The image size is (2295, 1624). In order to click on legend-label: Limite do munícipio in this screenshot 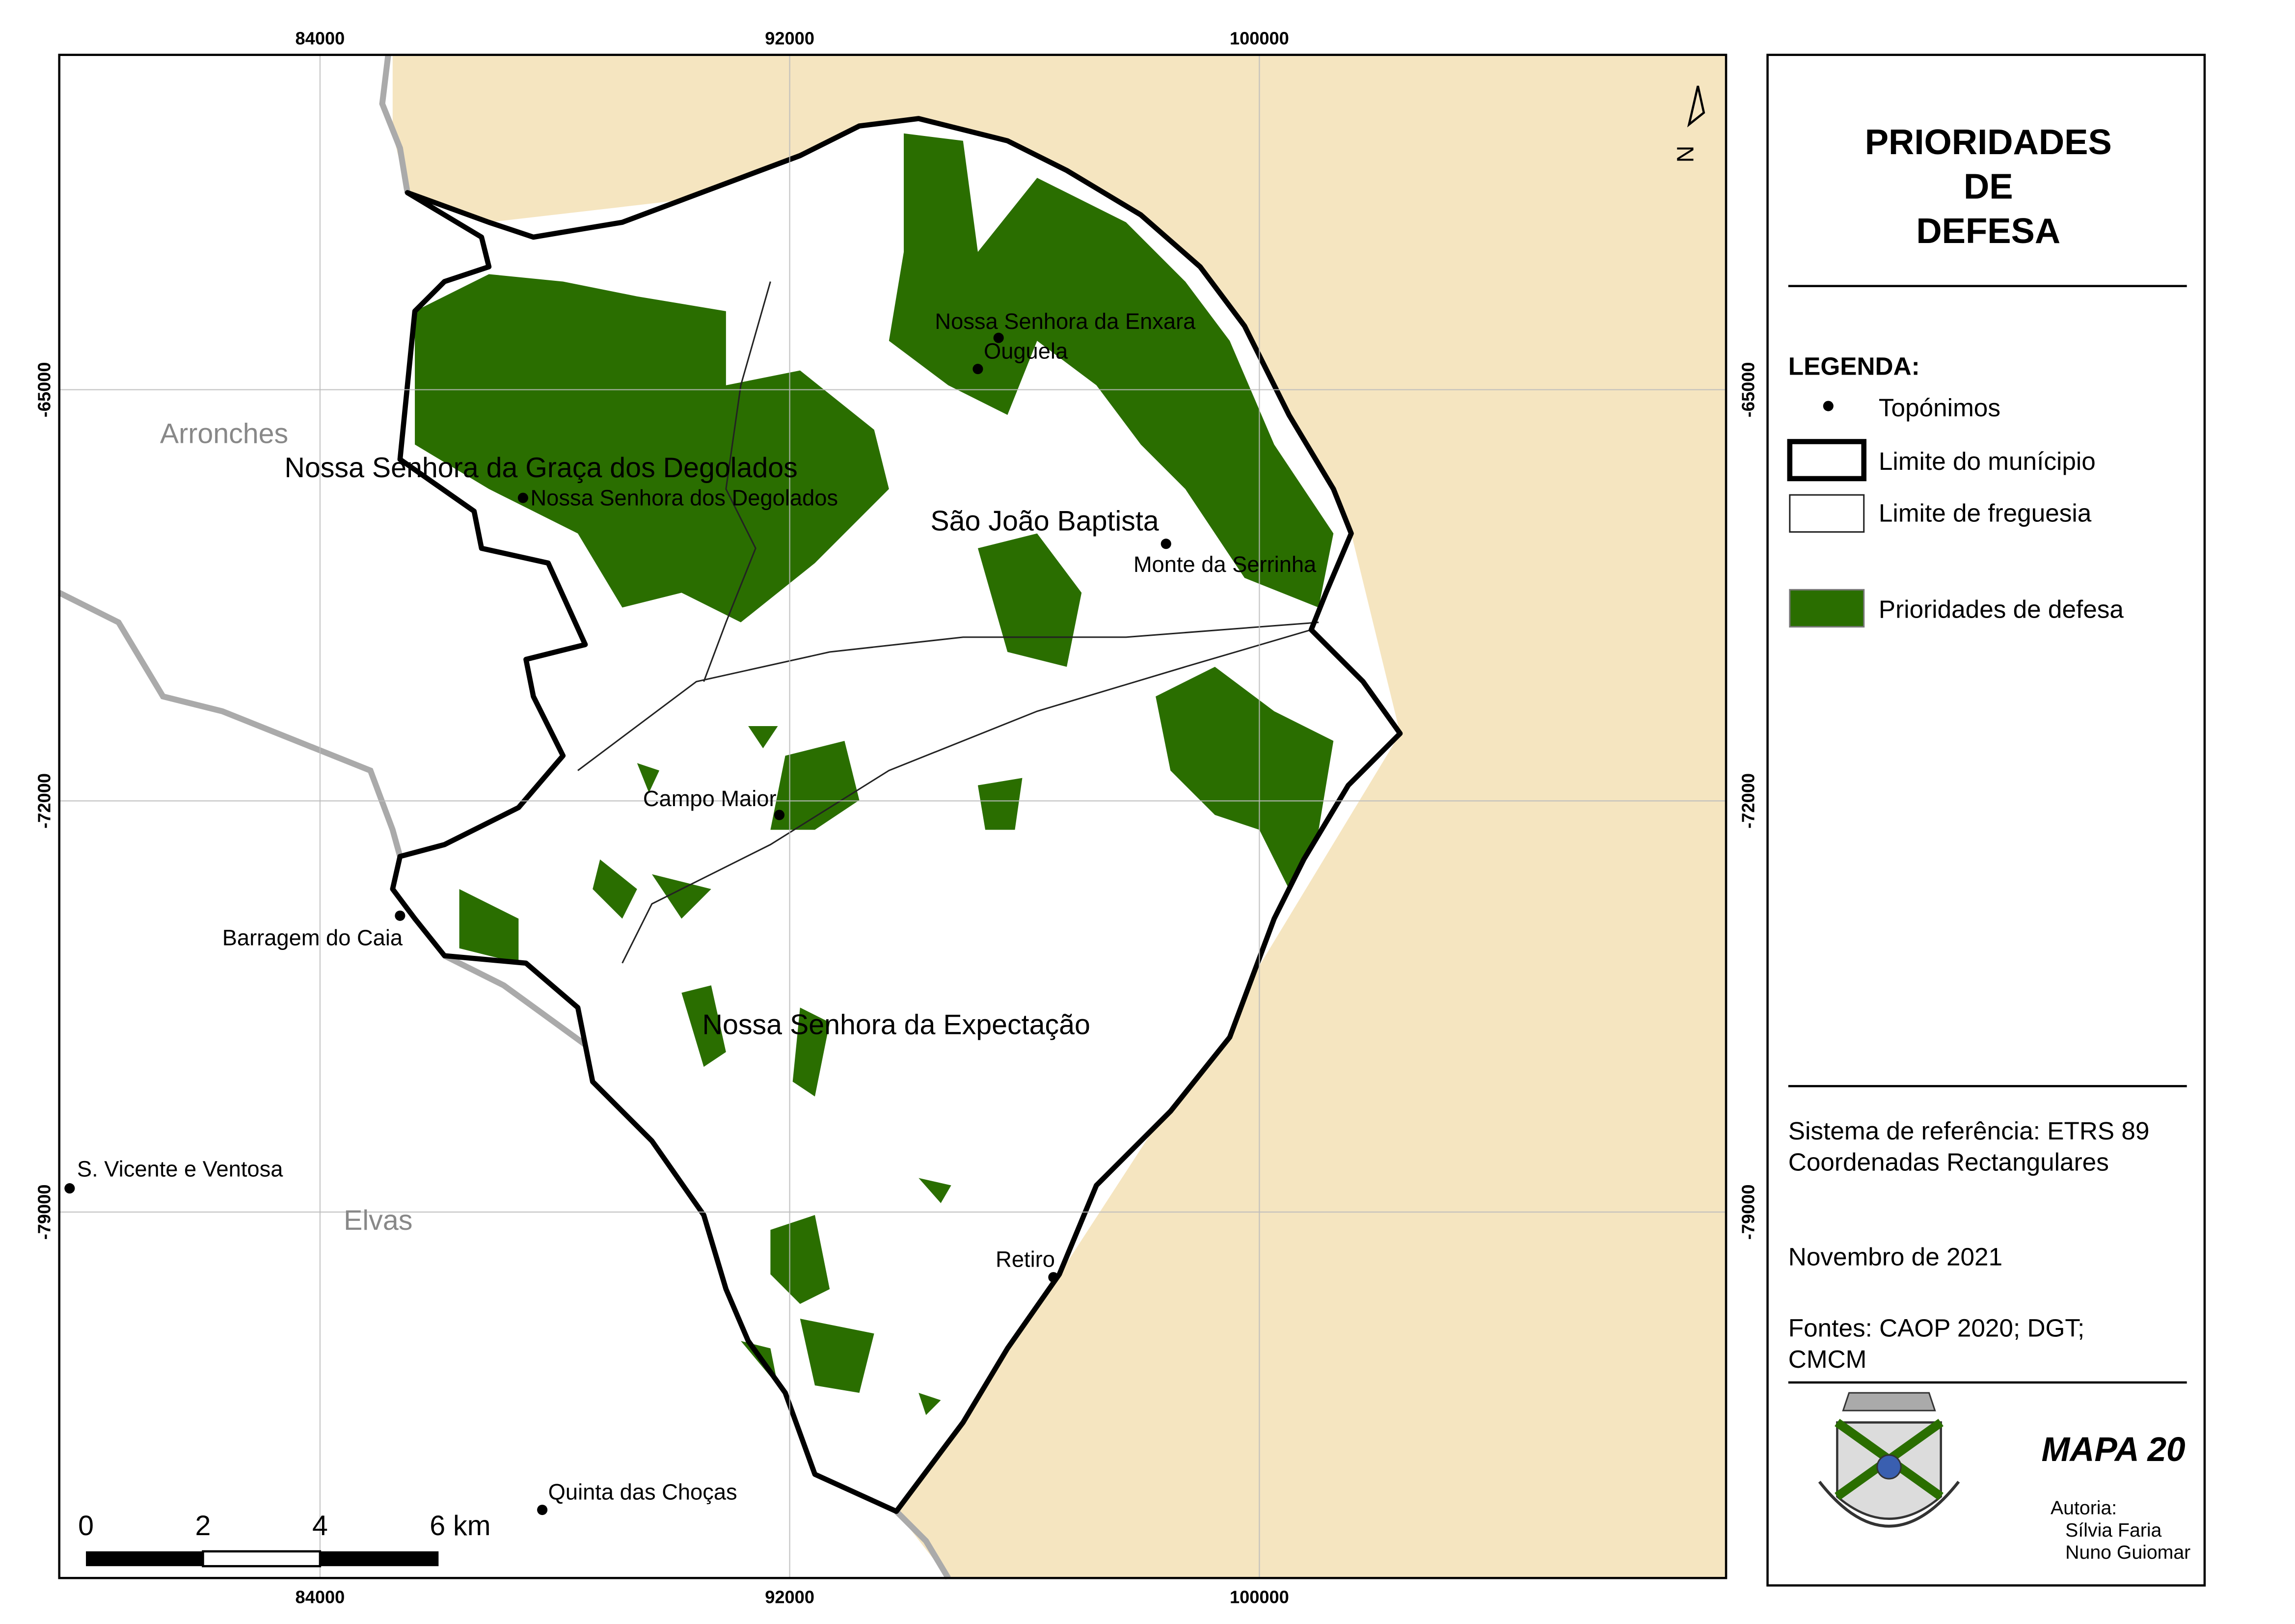, I will do `click(1987, 461)`.